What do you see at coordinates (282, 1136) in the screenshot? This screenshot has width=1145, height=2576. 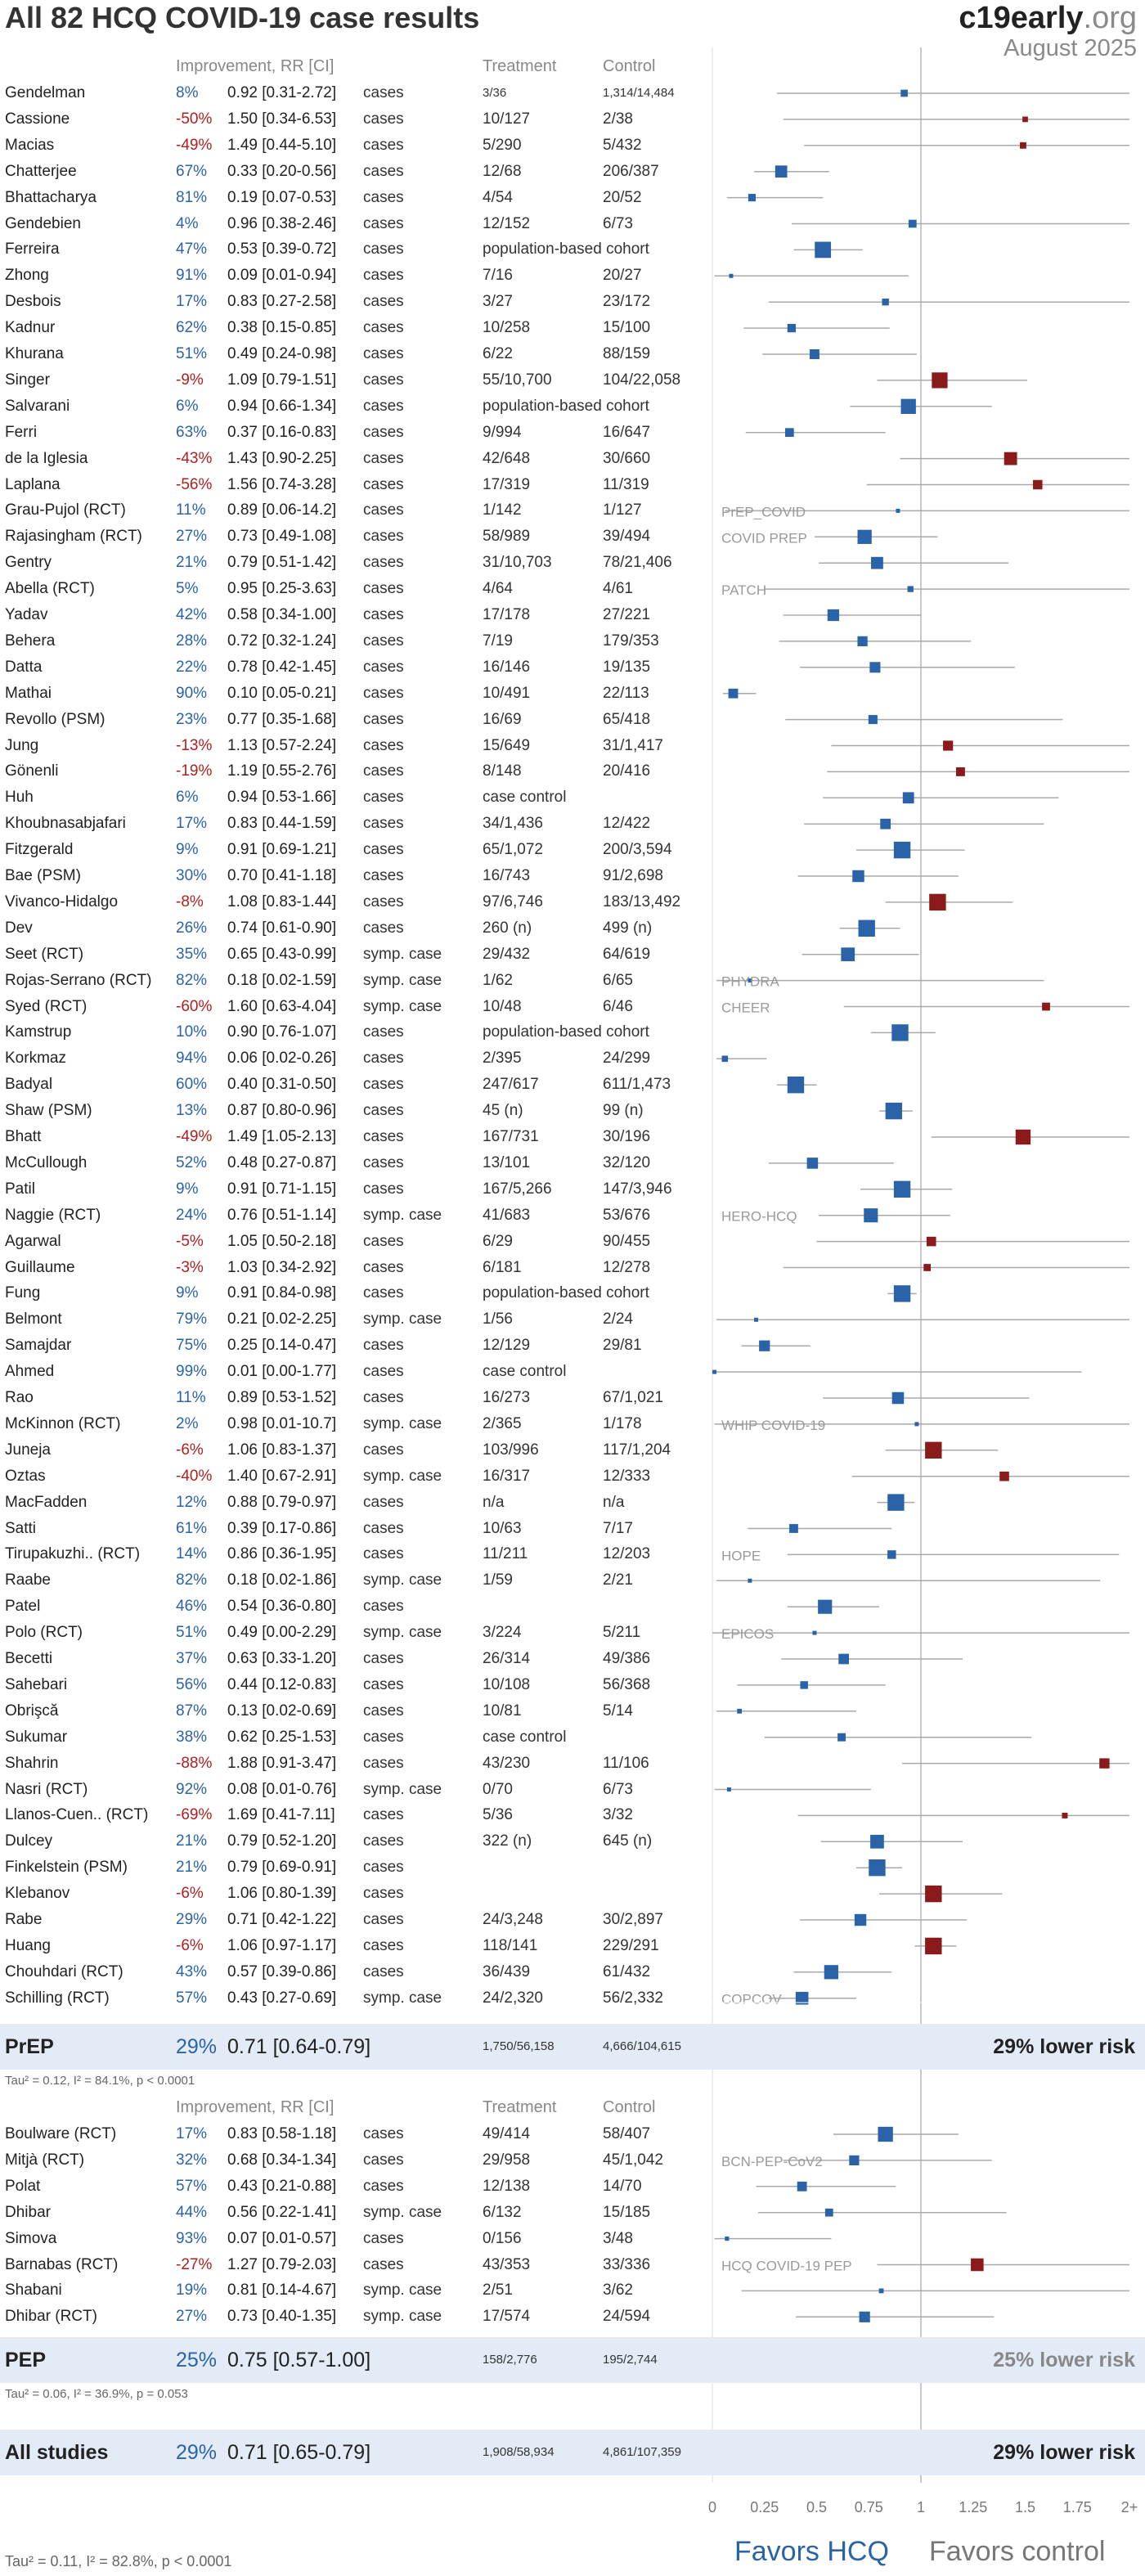 I see `study-rr-ci: 1.49 [1.05-2.13]` at bounding box center [282, 1136].